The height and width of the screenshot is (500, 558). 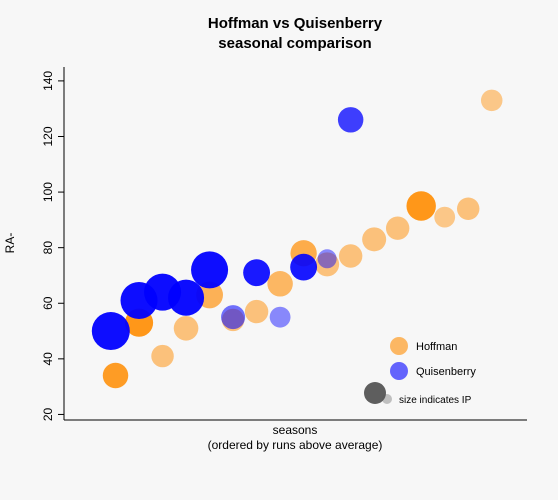 What do you see at coordinates (295, 430) in the screenshot?
I see `x-axis-label: seasons` at bounding box center [295, 430].